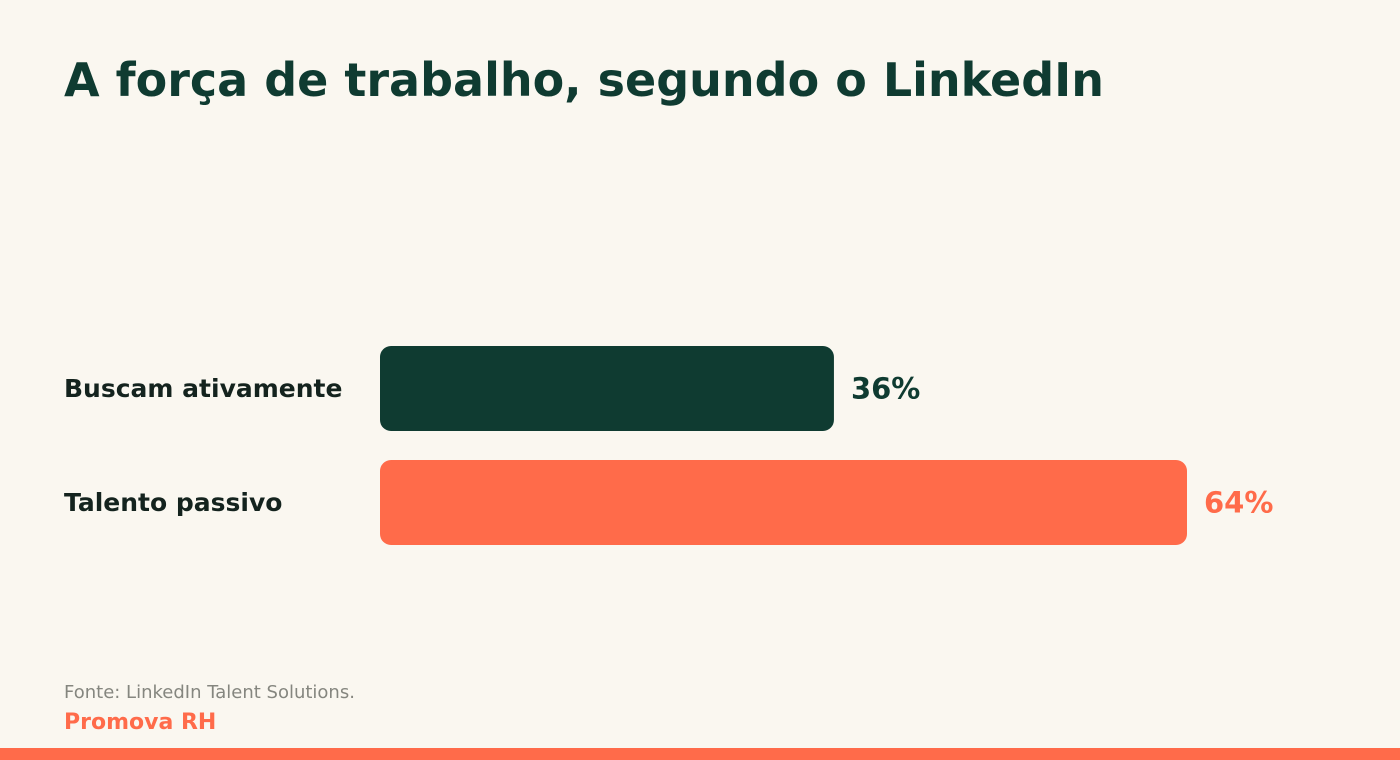 Image resolution: width=1400 pixels, height=760 pixels. Describe the element at coordinates (203, 388) in the screenshot. I see `category-label: Buscam ativamente` at that location.